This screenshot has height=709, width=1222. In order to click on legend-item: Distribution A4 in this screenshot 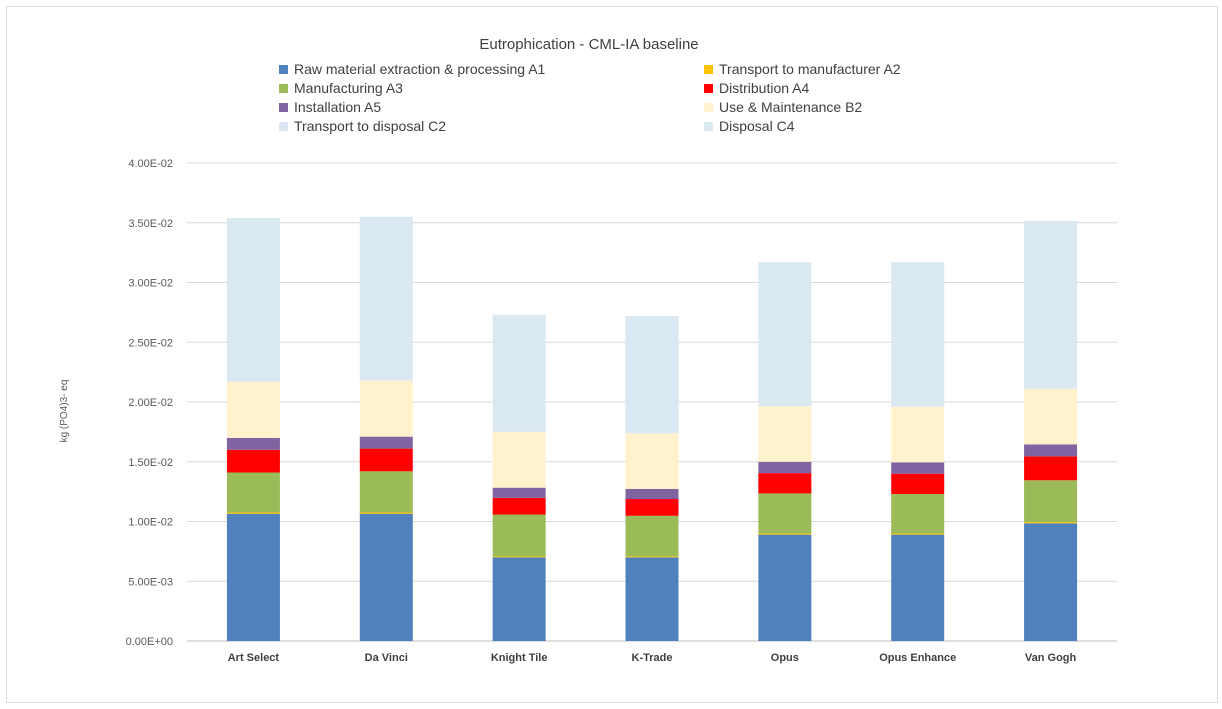, I will do `click(756, 88)`.